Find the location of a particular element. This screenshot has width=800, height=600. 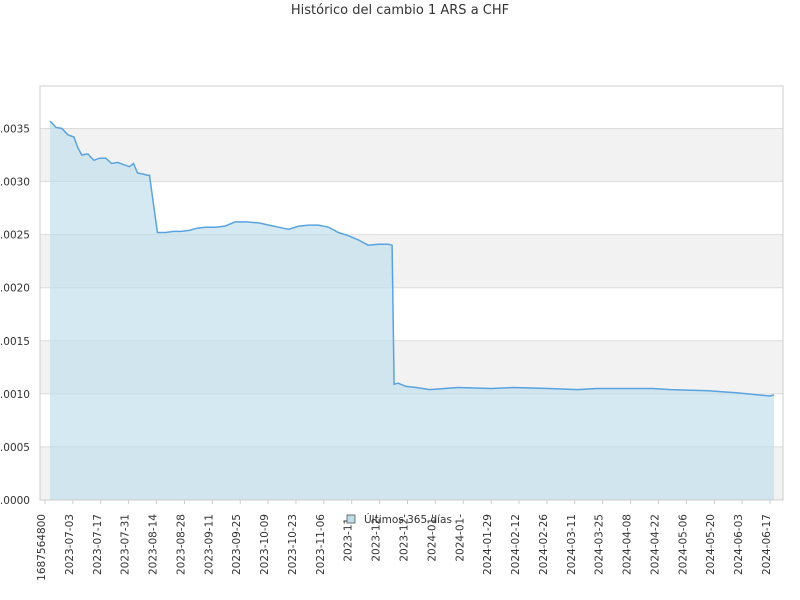

x-tick-label: 2023-10-23 is located at coordinates (293, 544).